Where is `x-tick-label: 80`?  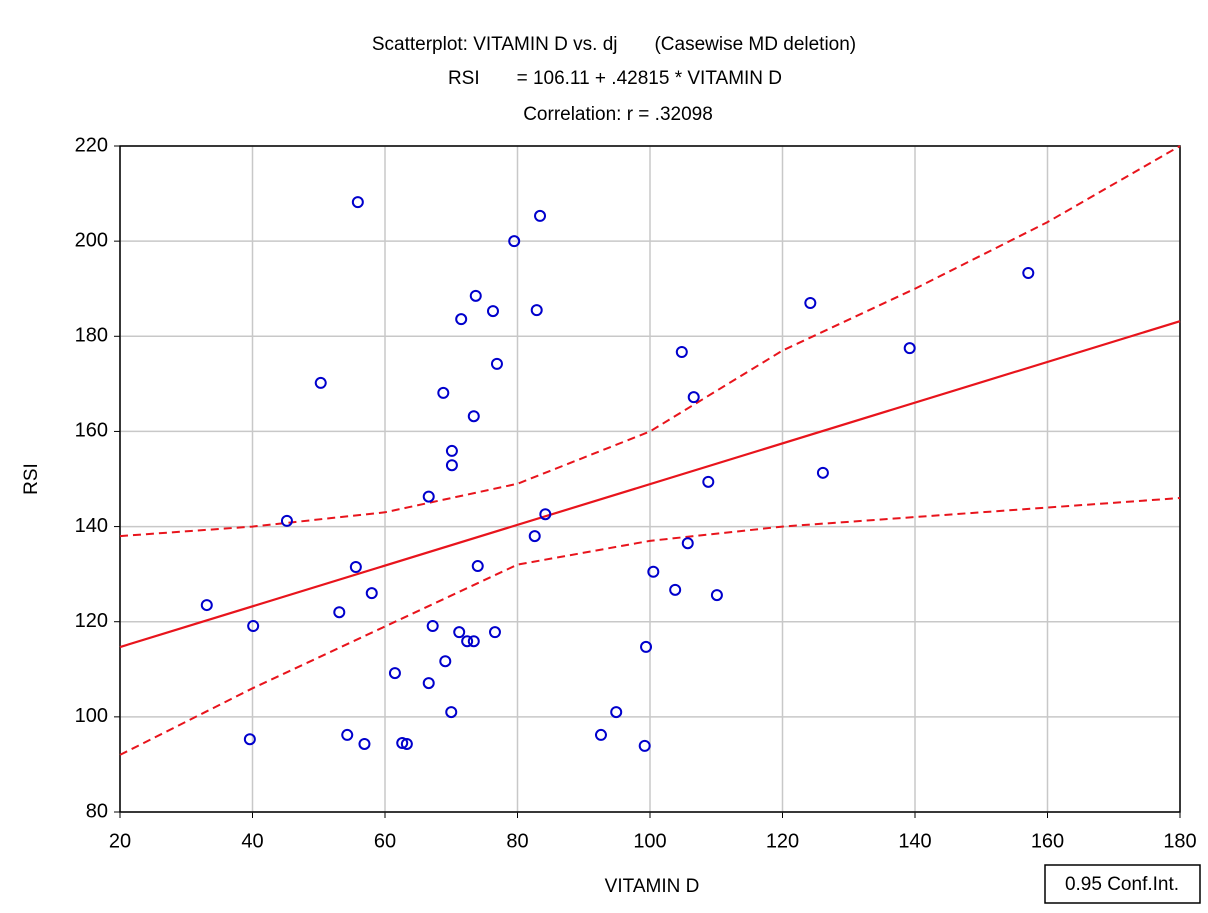 x-tick-label: 80 is located at coordinates (517, 841).